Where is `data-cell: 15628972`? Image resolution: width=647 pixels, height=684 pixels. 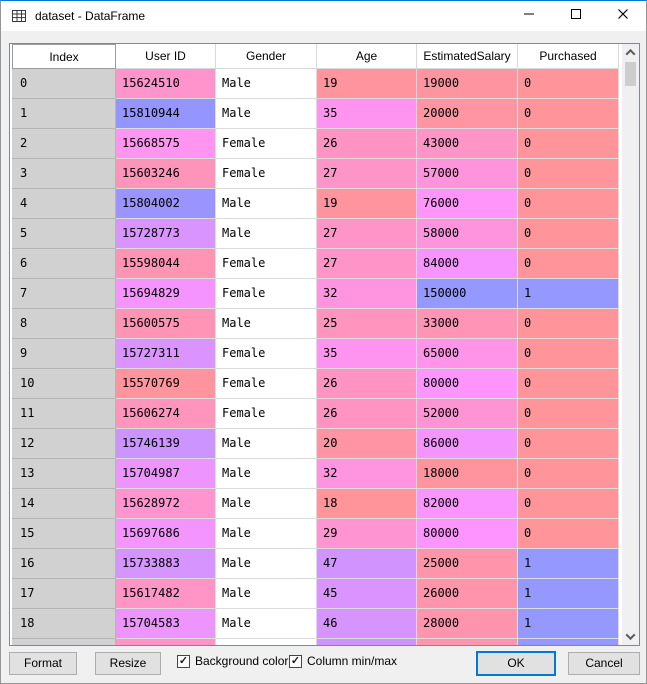
data-cell: 15628972 is located at coordinates (166, 504).